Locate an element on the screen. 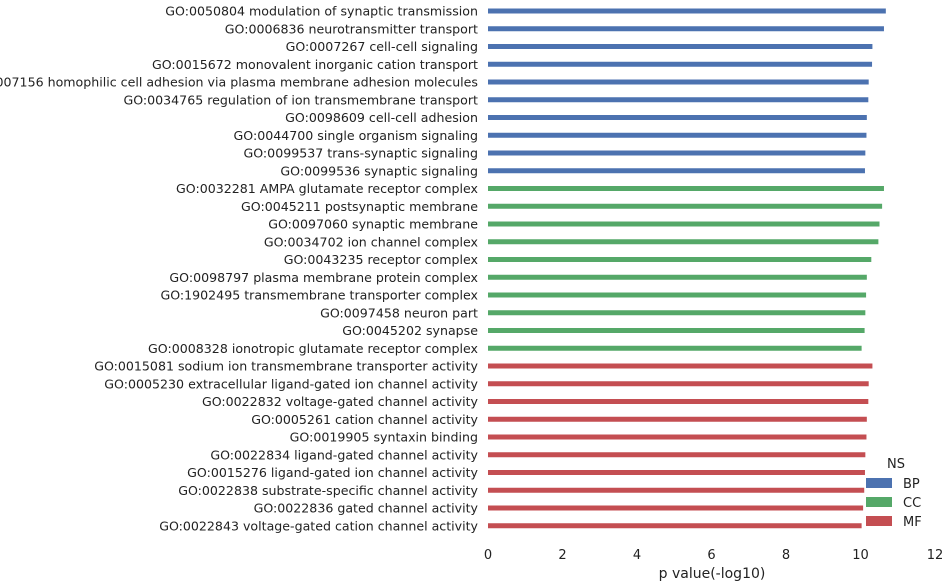  category-label: GO:0006836 neurotransmitter transport is located at coordinates (351, 28).